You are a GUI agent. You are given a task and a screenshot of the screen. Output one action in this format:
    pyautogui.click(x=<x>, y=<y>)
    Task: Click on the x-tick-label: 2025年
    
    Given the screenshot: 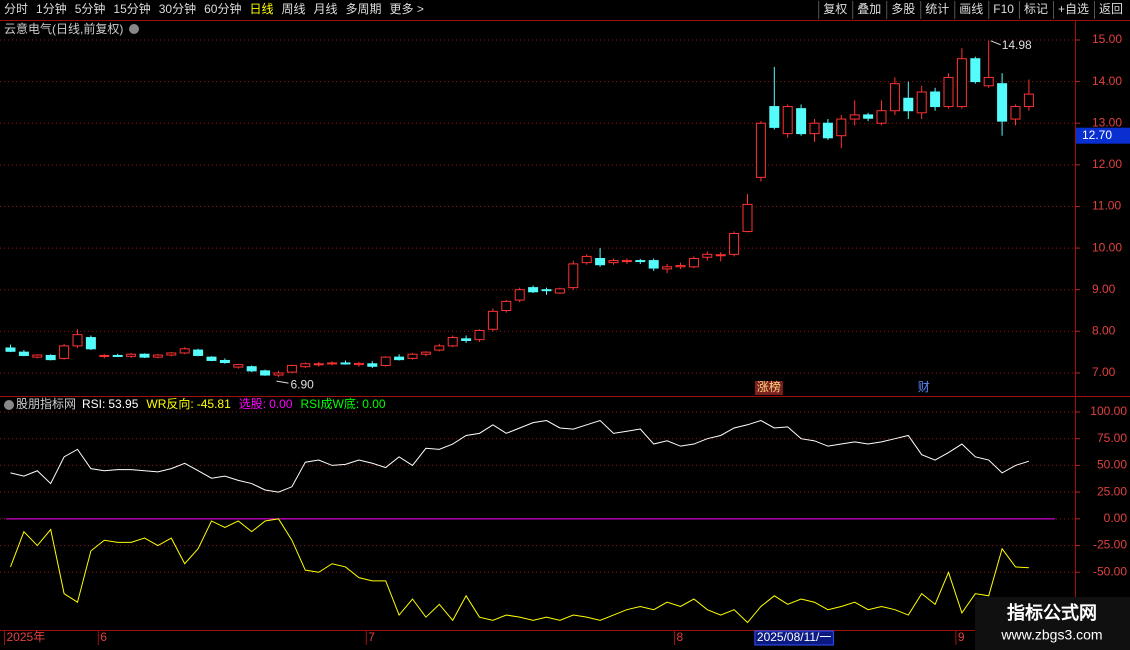 What is the action you would take?
    pyautogui.click(x=26, y=637)
    